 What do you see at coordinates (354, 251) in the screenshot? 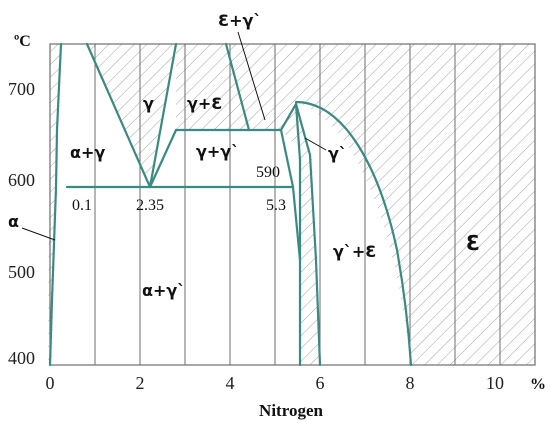
I see `label-gammap-eps: γ`+Ɛ` at bounding box center [354, 251].